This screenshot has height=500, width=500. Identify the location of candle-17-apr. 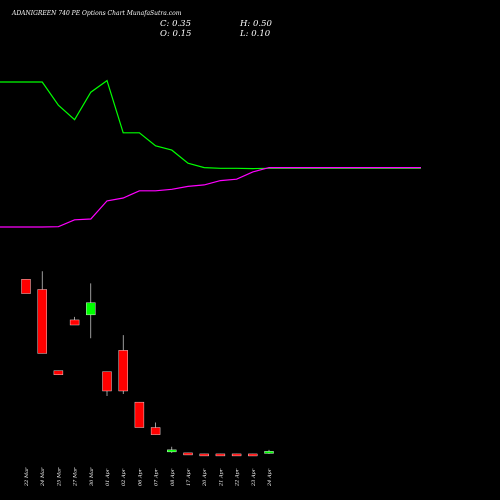
(188, 454).